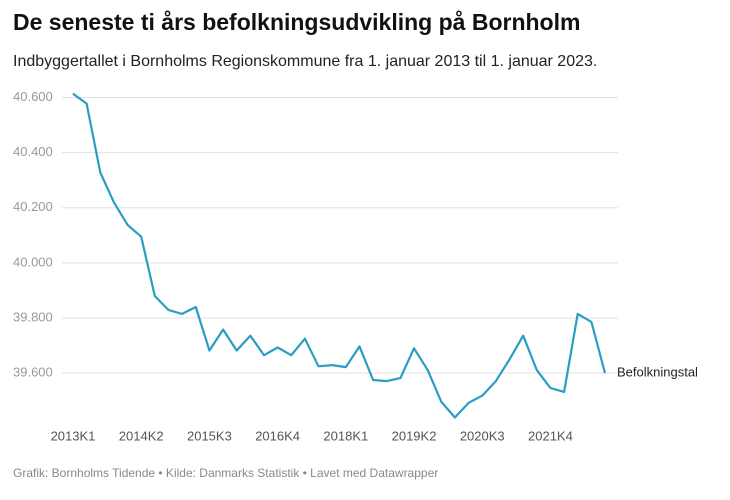 This screenshot has height=500, width=730. Describe the element at coordinates (482, 435) in the screenshot. I see `x-tick-label: 2020K3` at that location.